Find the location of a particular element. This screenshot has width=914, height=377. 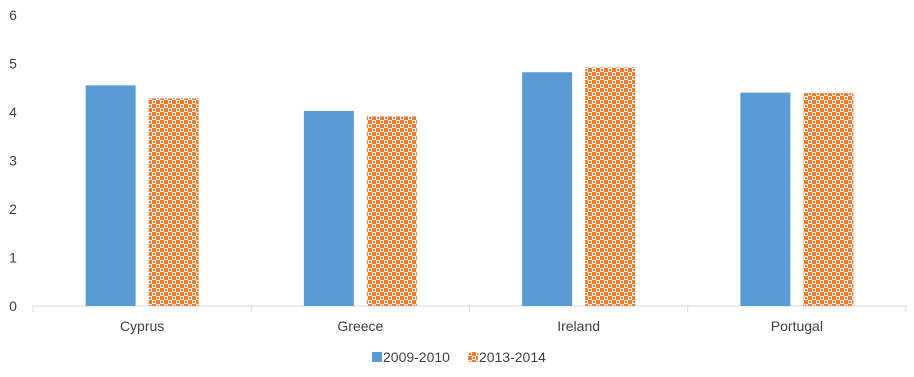

y-tick-label: 1 is located at coordinates (13, 258).